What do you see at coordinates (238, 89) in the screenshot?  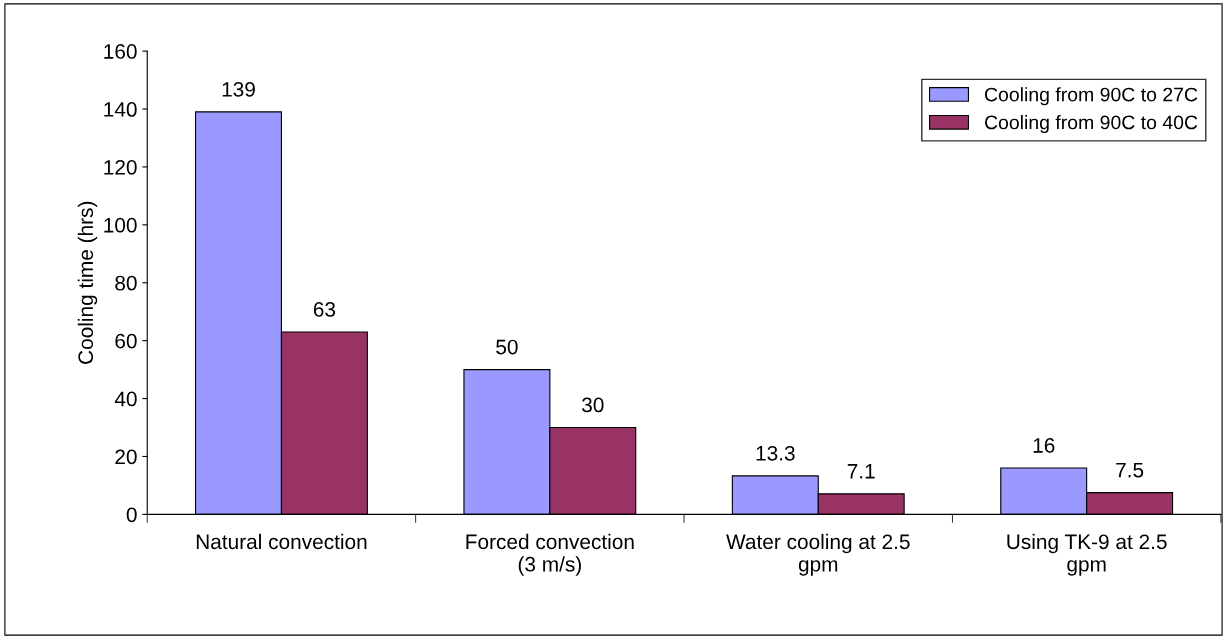 I see `data-label: 139` at bounding box center [238, 89].